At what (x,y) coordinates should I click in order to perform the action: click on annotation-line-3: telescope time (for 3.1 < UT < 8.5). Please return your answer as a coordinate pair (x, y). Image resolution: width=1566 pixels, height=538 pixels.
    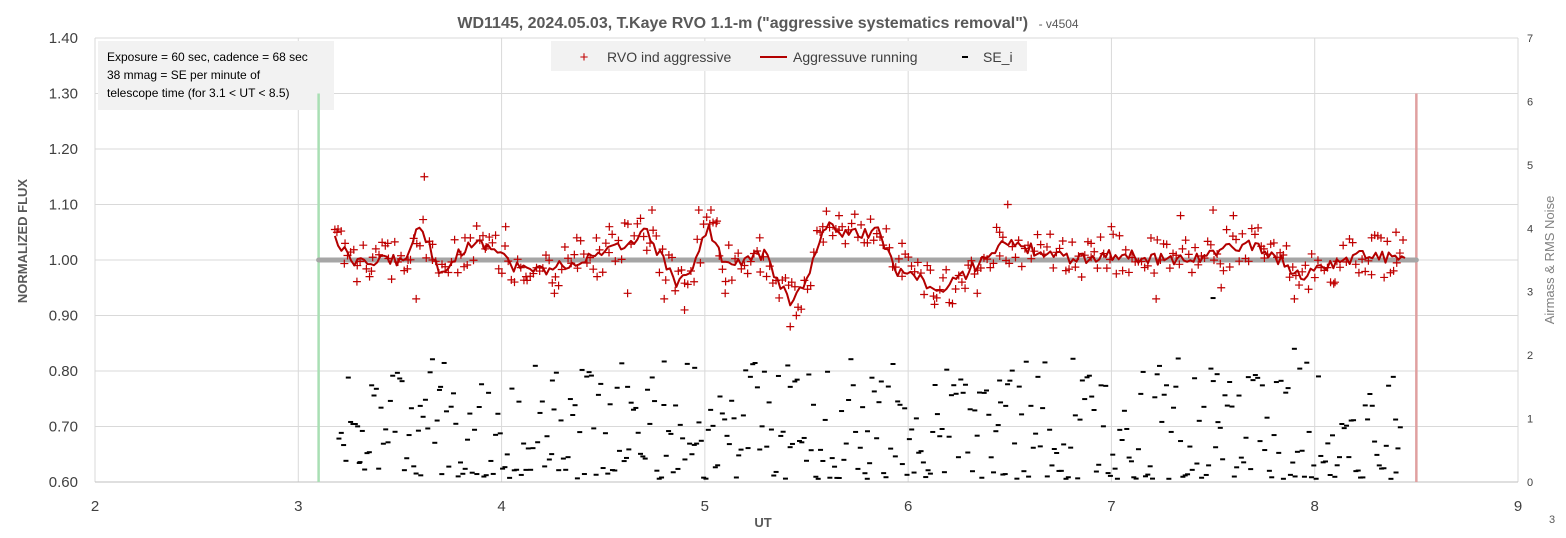
    Looking at the image, I should click on (198, 93).